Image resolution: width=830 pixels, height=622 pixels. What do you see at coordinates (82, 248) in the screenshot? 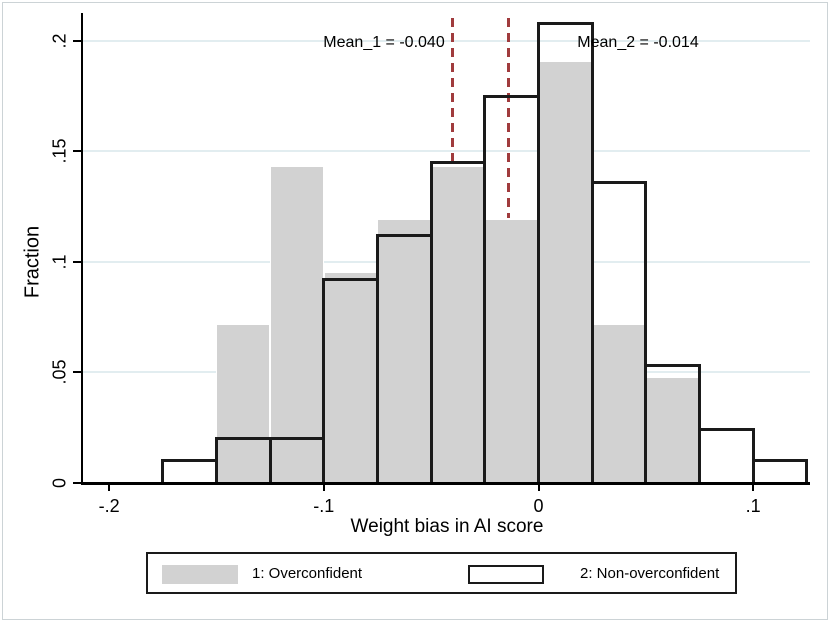
I see `y-axis-line` at bounding box center [82, 248].